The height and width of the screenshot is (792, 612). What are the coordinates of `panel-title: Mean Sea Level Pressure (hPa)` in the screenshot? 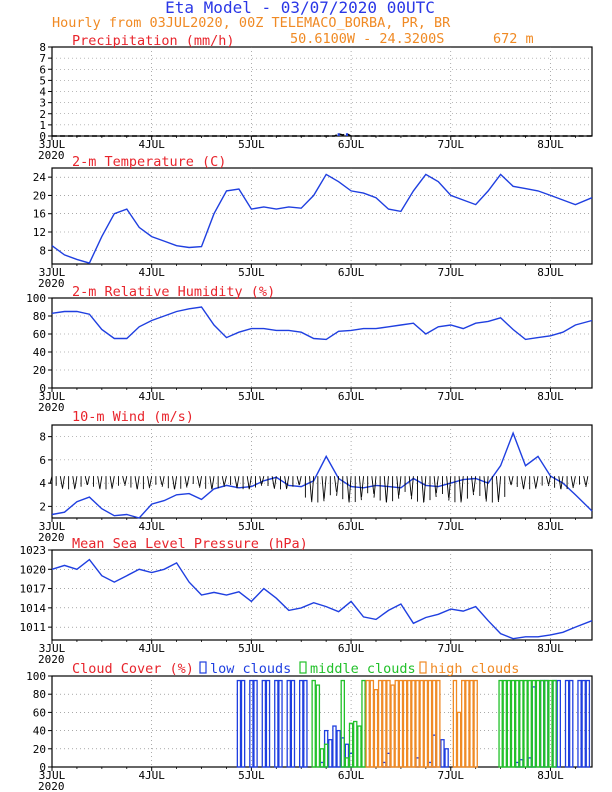 It's located at (190, 544).